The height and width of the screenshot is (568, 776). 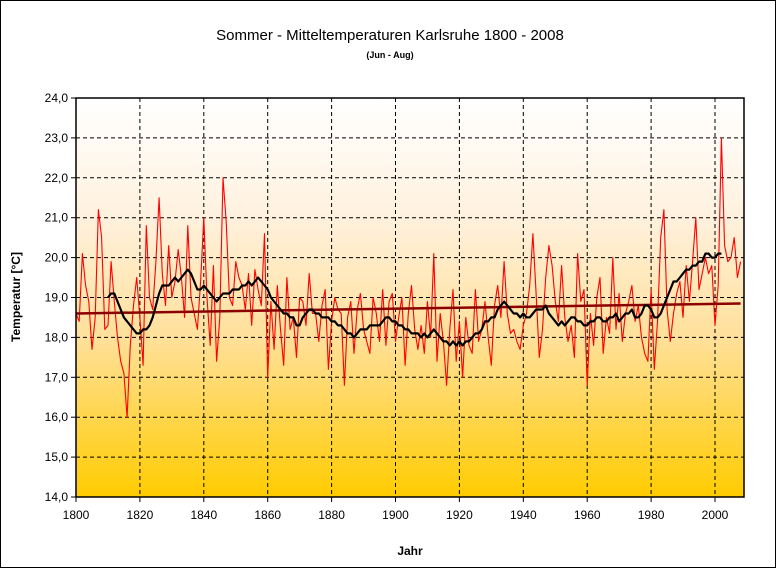 I want to click on y-tick-label: 19,0, so click(x=57, y=298).